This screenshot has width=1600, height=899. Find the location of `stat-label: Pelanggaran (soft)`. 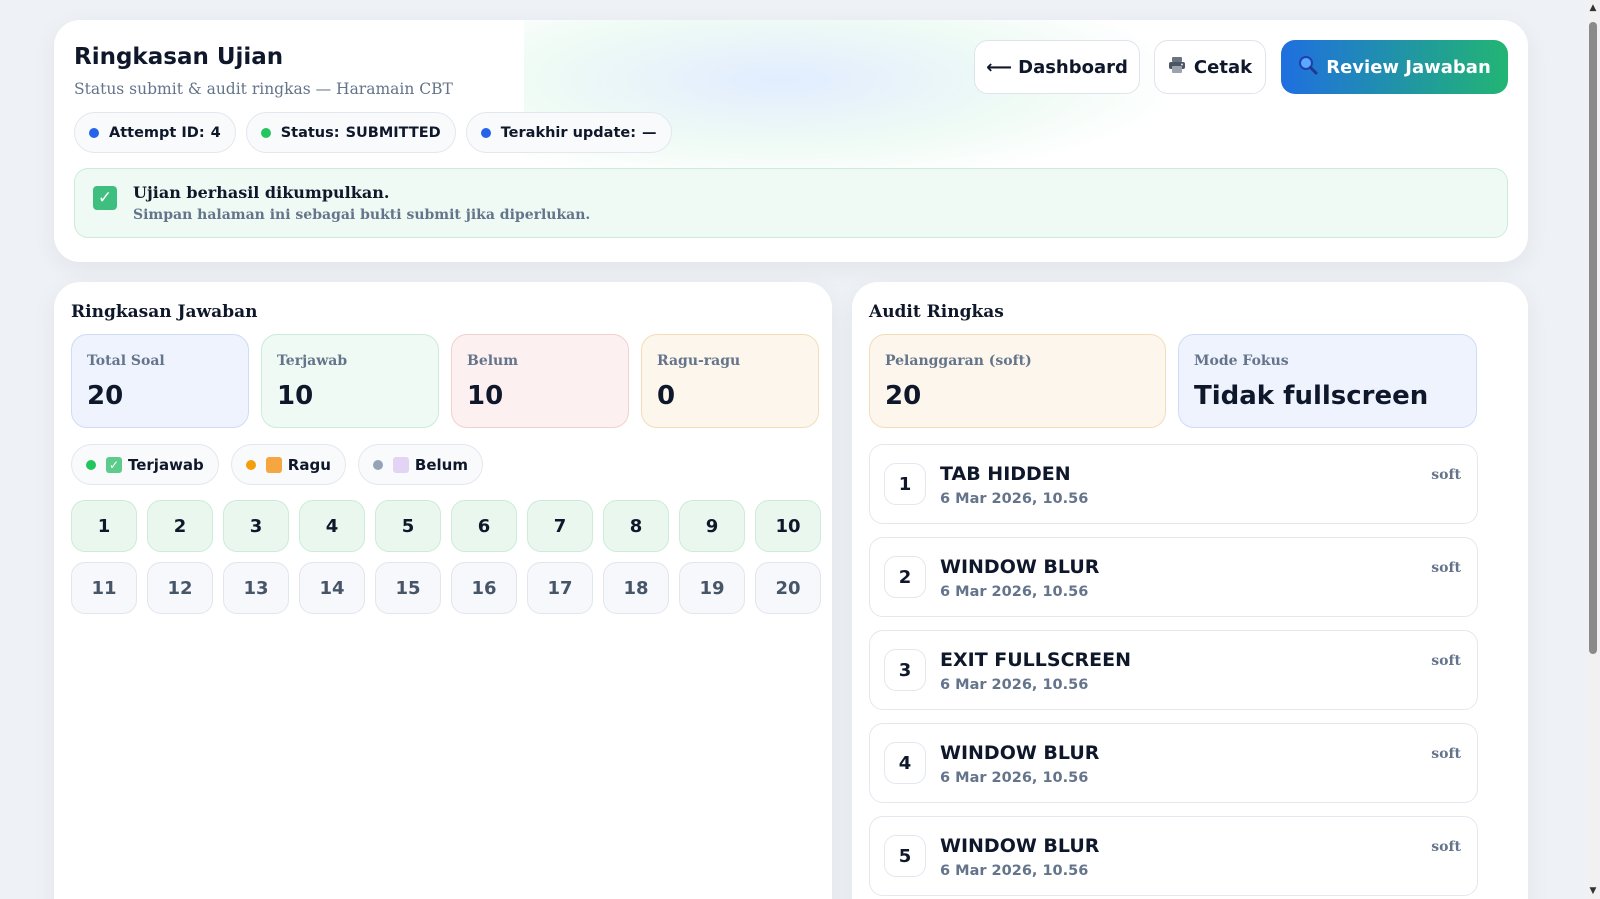

stat-label: Pelanggaran (soft) is located at coordinates (958, 361).